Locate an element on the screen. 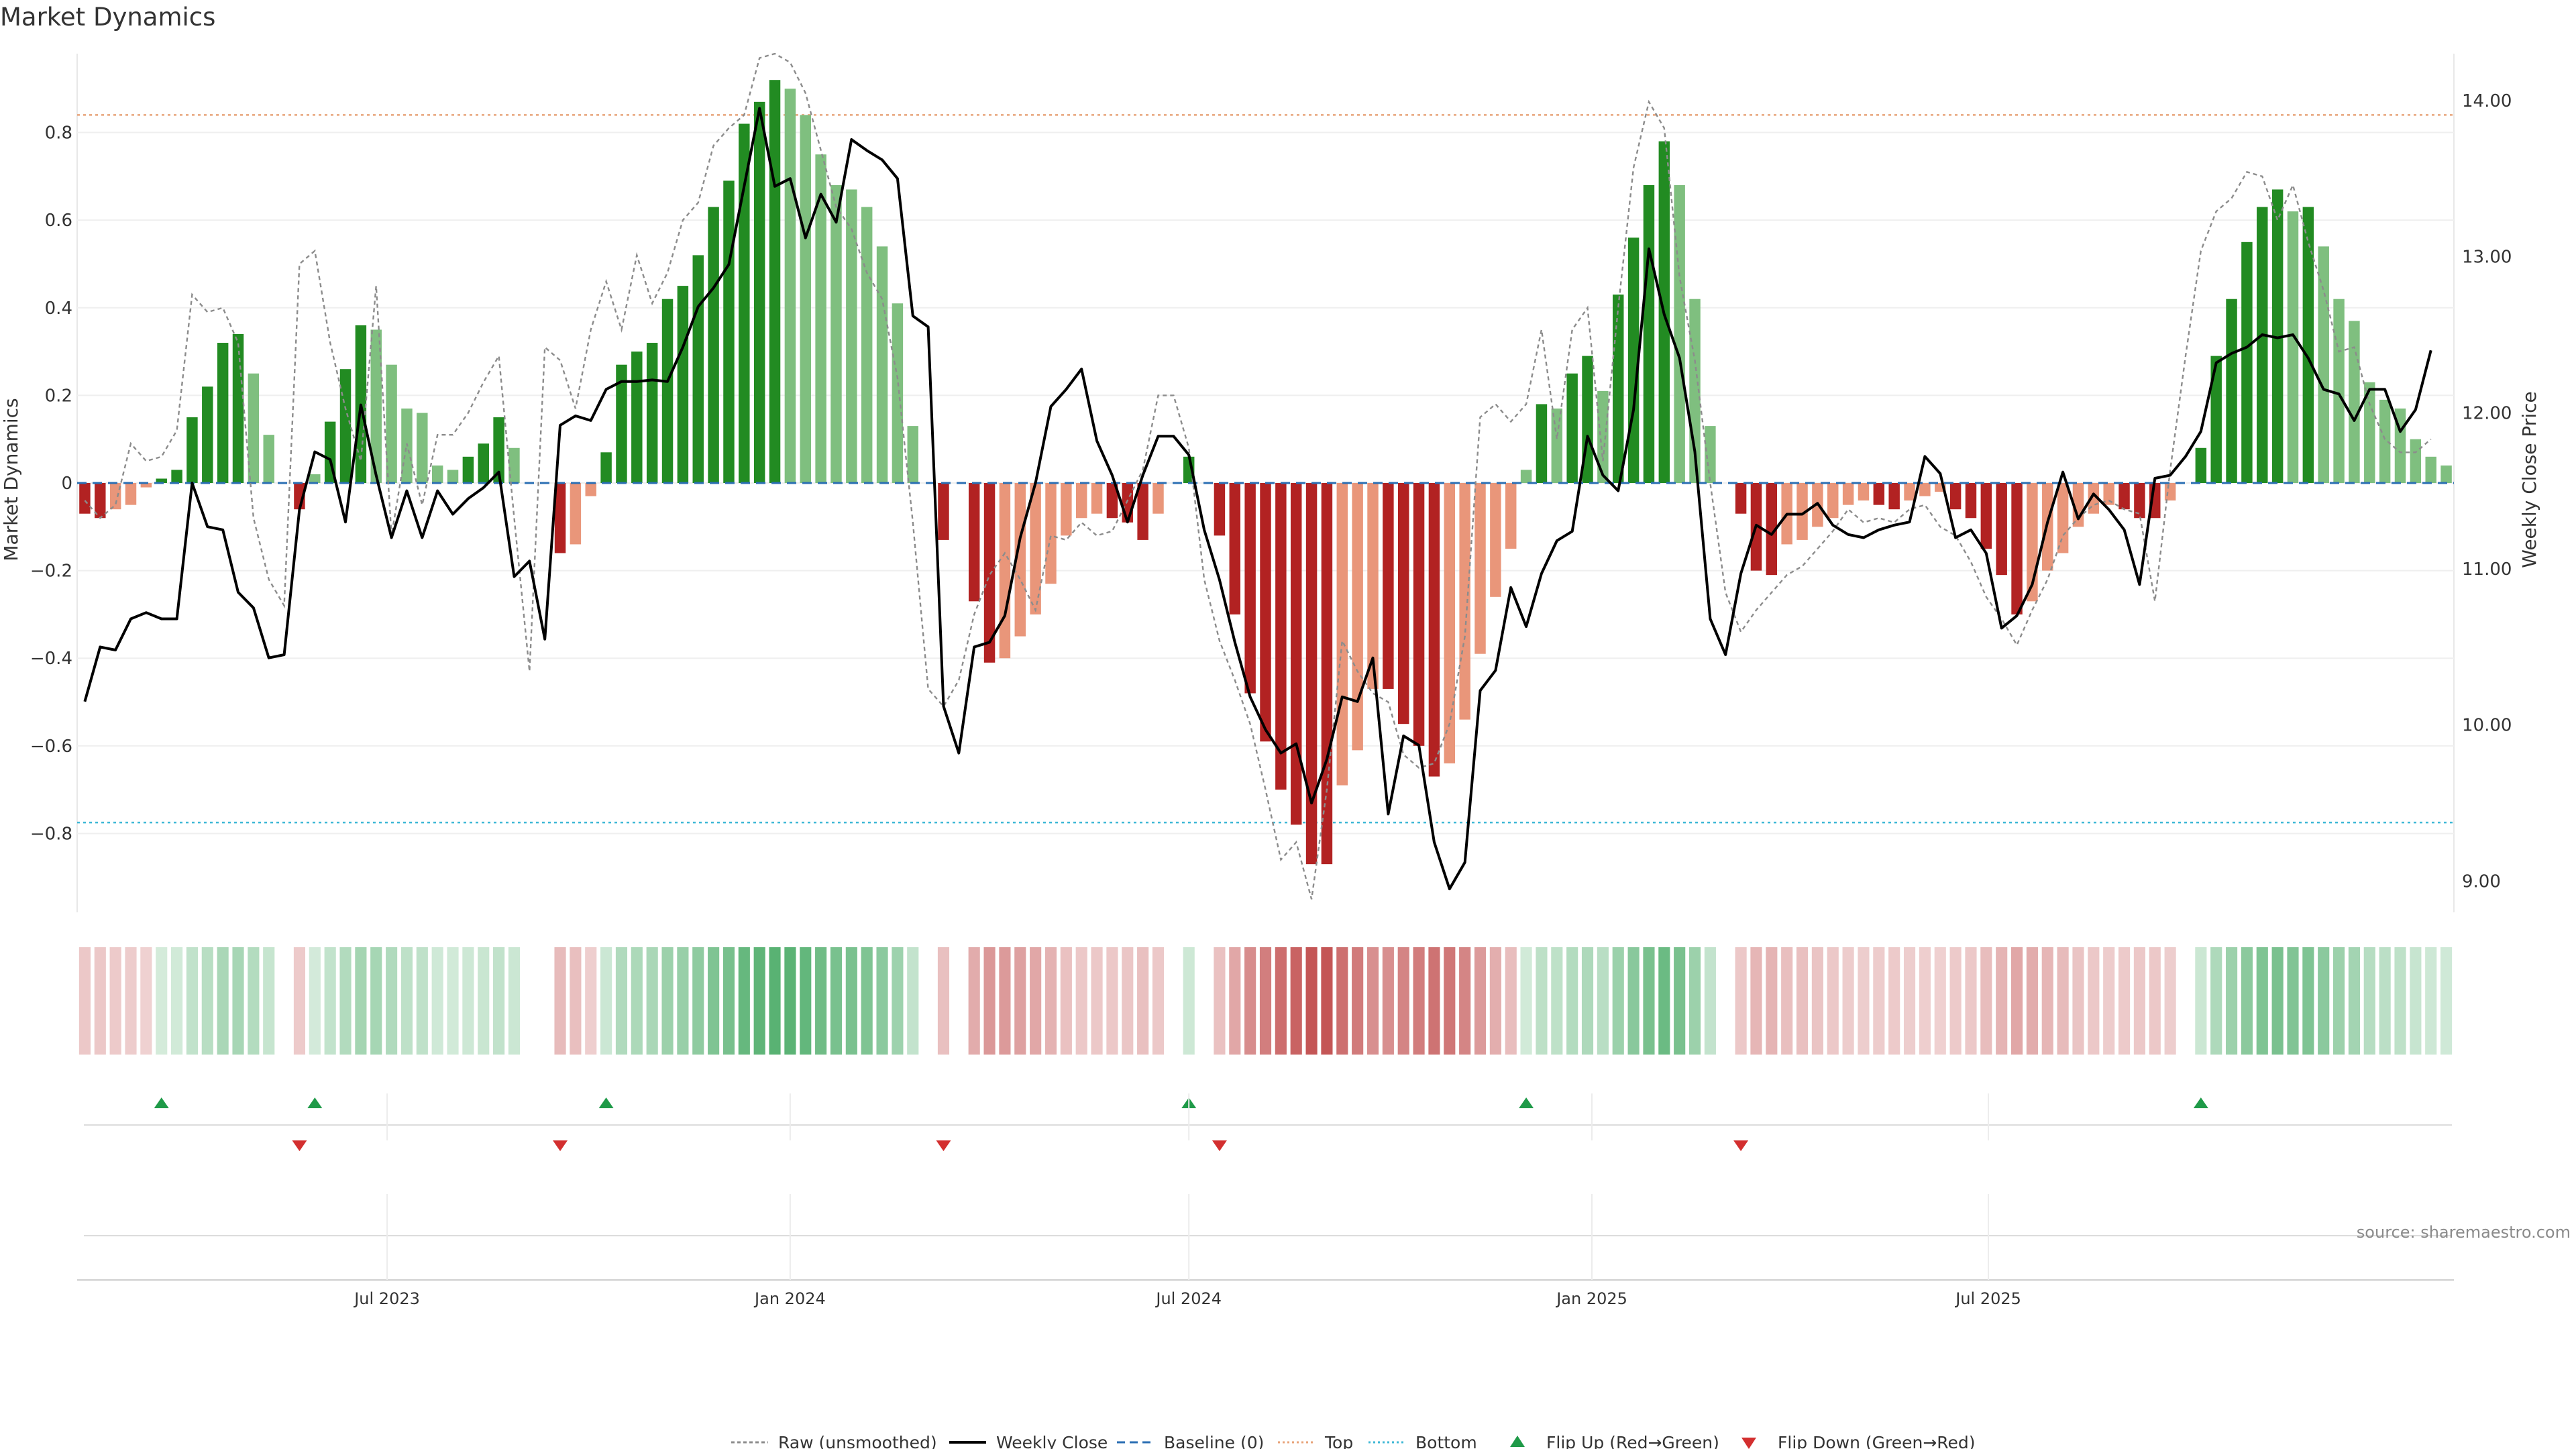  legend-label: Top is located at coordinates (1338, 1441).